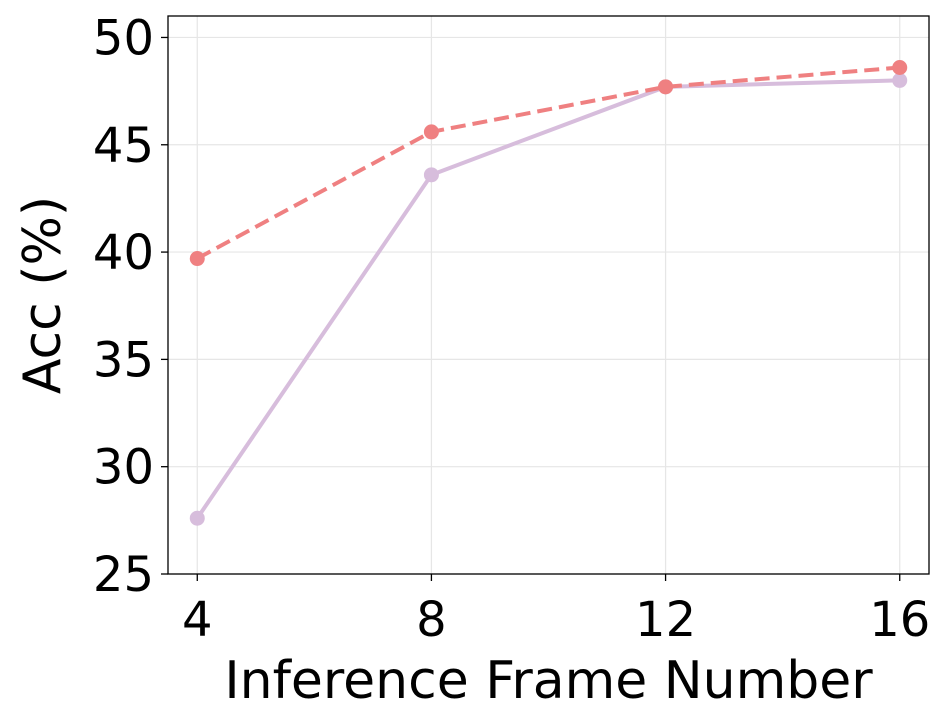 The width and height of the screenshot is (952, 724). I want to click on y-tick-label: 30, so click(123, 468).